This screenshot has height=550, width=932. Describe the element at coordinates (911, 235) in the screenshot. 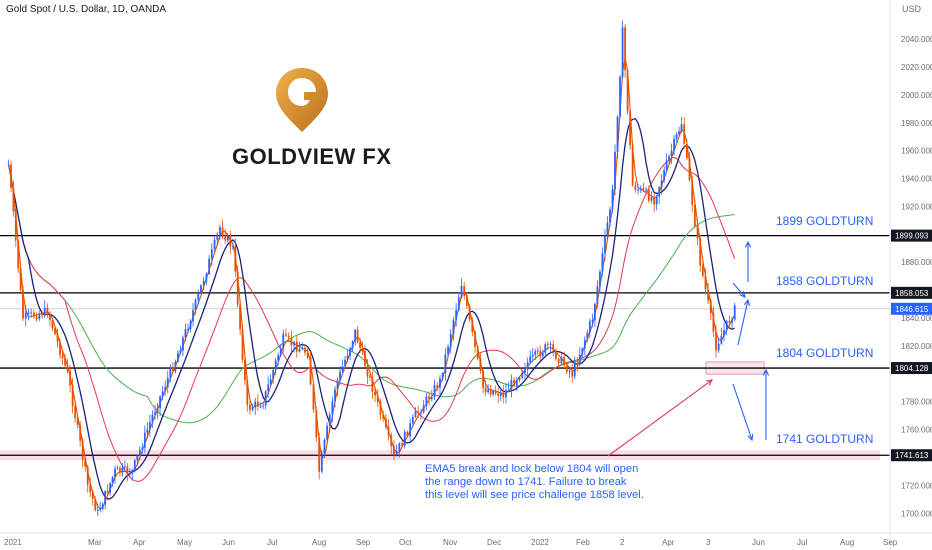

I see `price-tag-box` at that location.